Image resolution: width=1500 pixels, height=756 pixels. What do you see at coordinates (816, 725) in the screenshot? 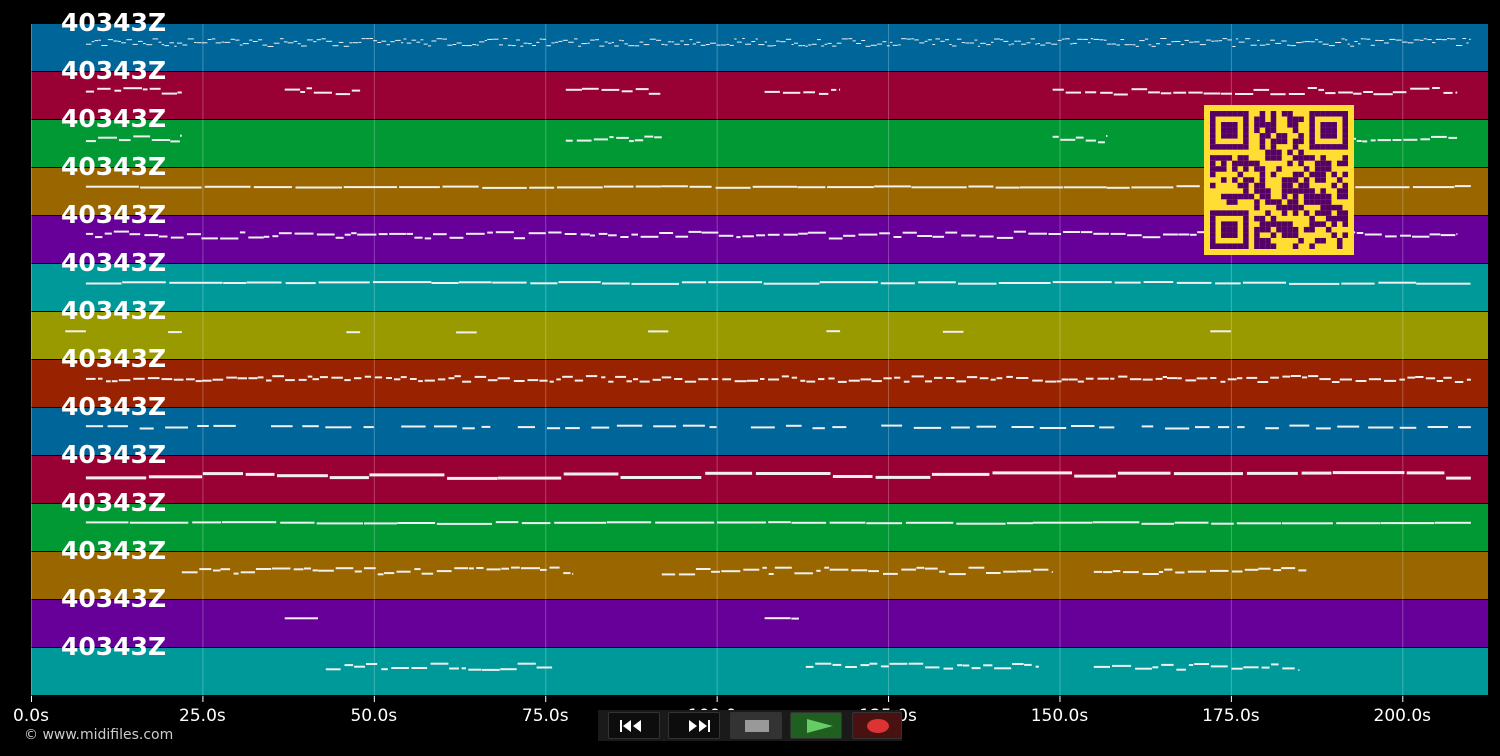
I see `play-button` at bounding box center [816, 725].